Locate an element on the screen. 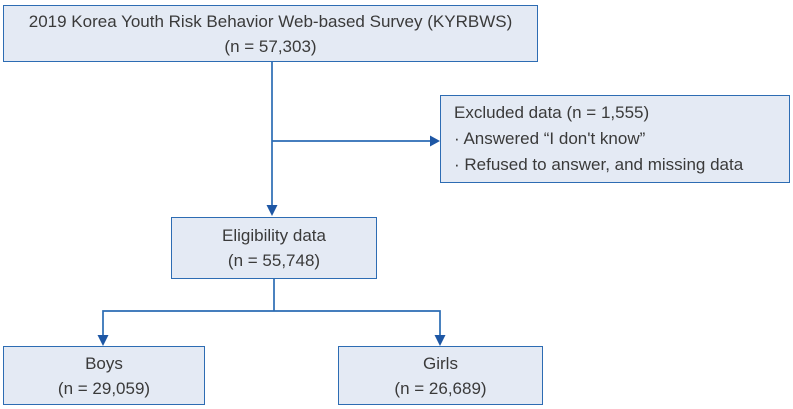 Image resolution: width=793 pixels, height=409 pixels. excluded-box-bullet: · Refused to answer, and missing data is located at coordinates (599, 164).